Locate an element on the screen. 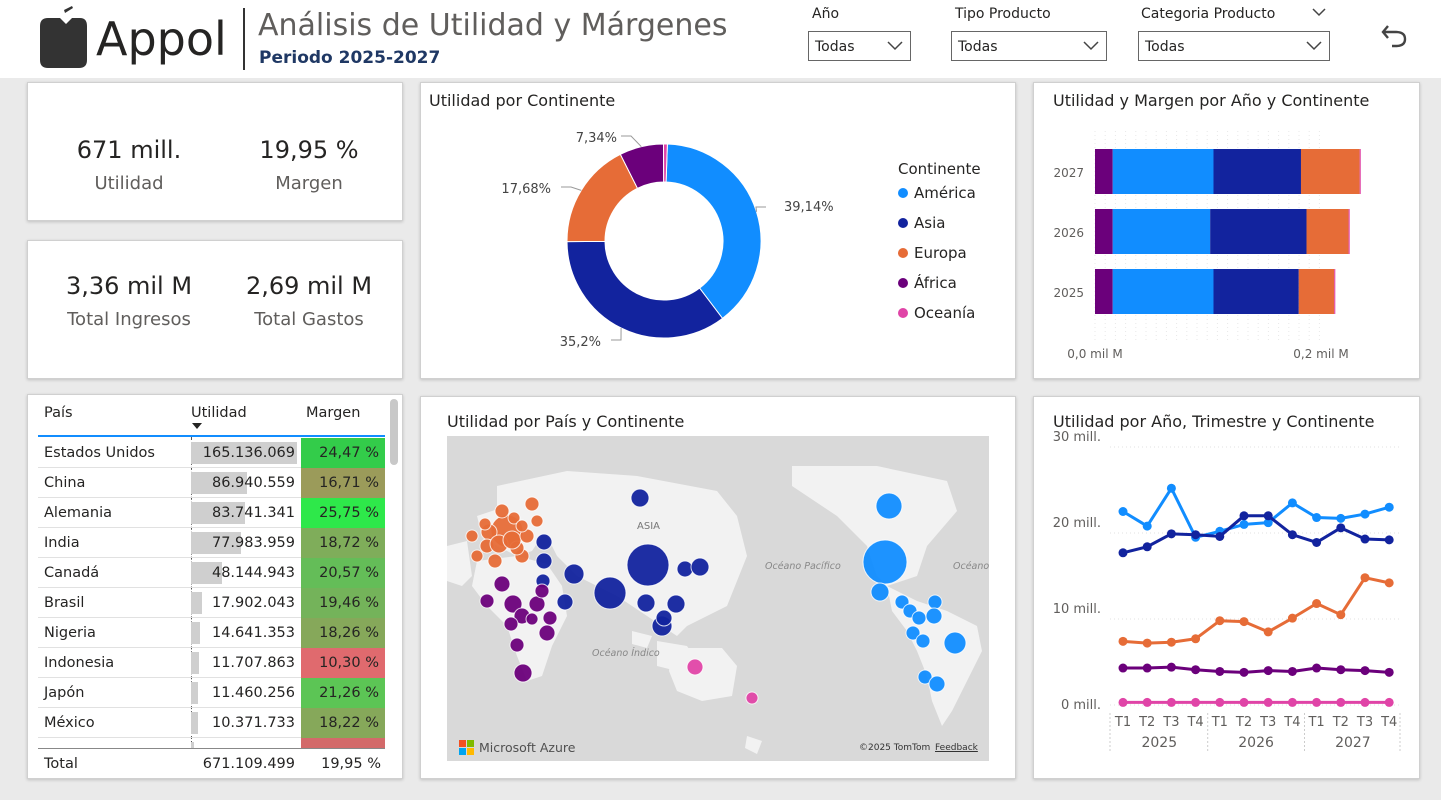 This screenshot has width=1441, height=800. table-scrollbar is located at coordinates (394, 432).